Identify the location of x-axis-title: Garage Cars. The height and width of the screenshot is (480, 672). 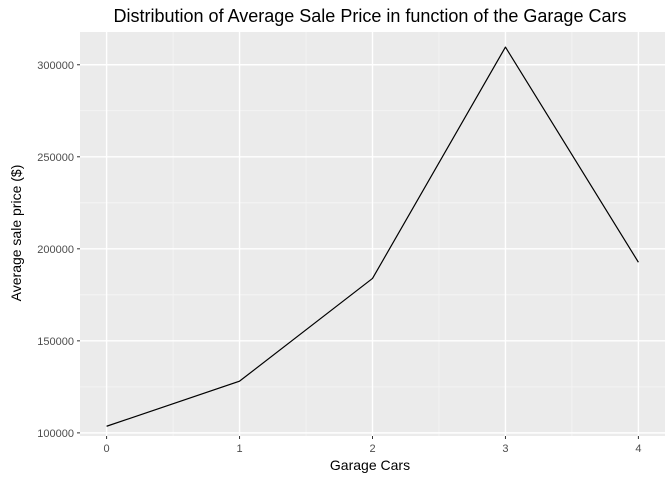
(370, 465).